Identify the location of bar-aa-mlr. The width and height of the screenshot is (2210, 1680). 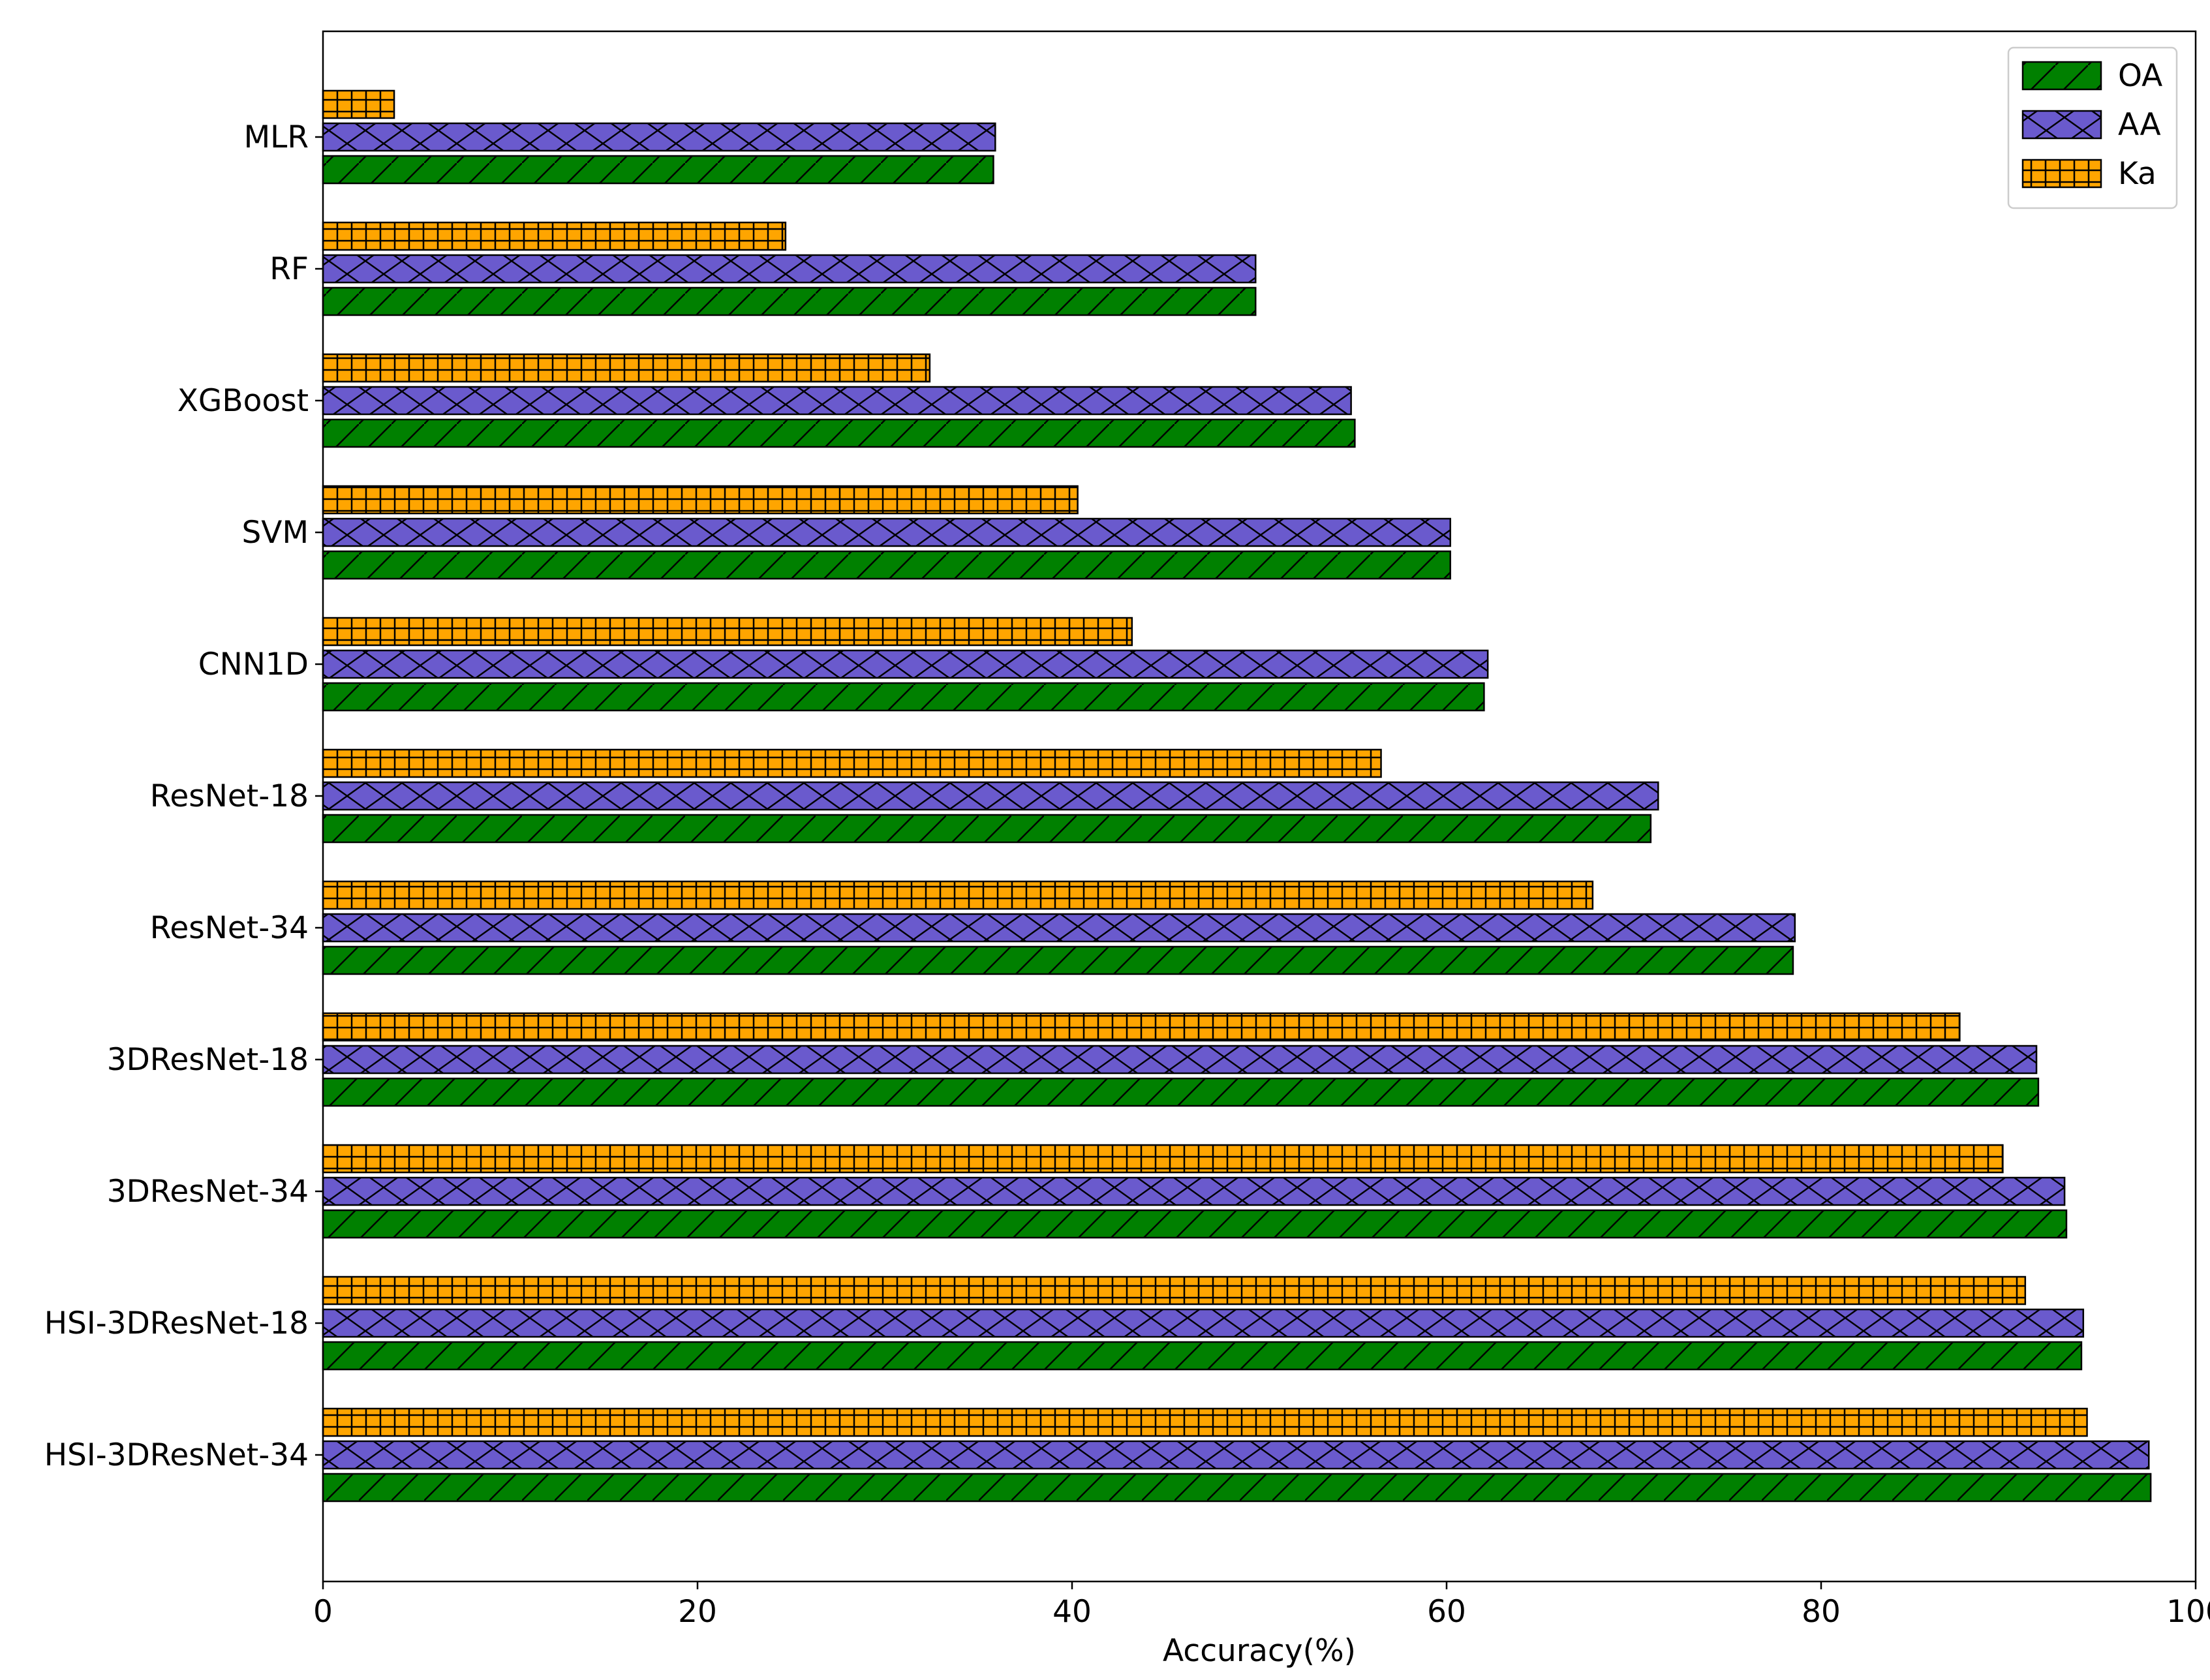
(659, 137).